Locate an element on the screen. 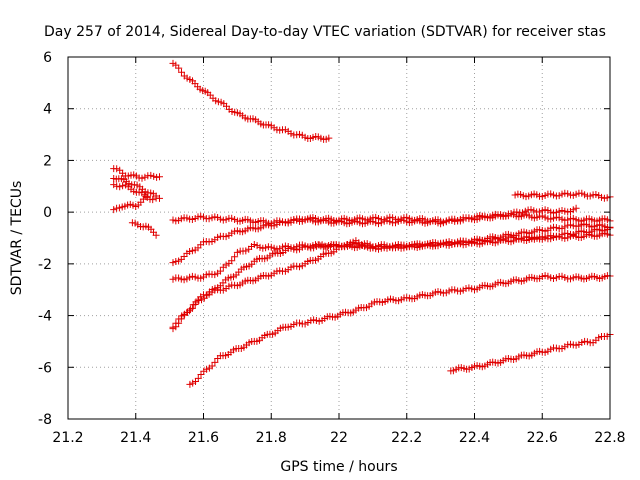 The image size is (640, 480). x-tick-label: 21.4 is located at coordinates (135, 438).